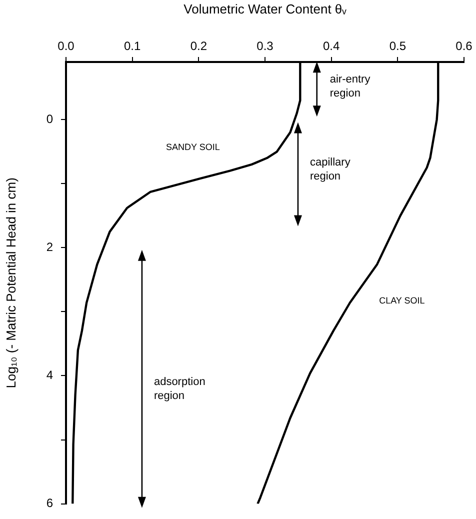 This screenshot has width=476, height=519. Describe the element at coordinates (350, 87) in the screenshot. I see `annotation: air-entry region` at that location.